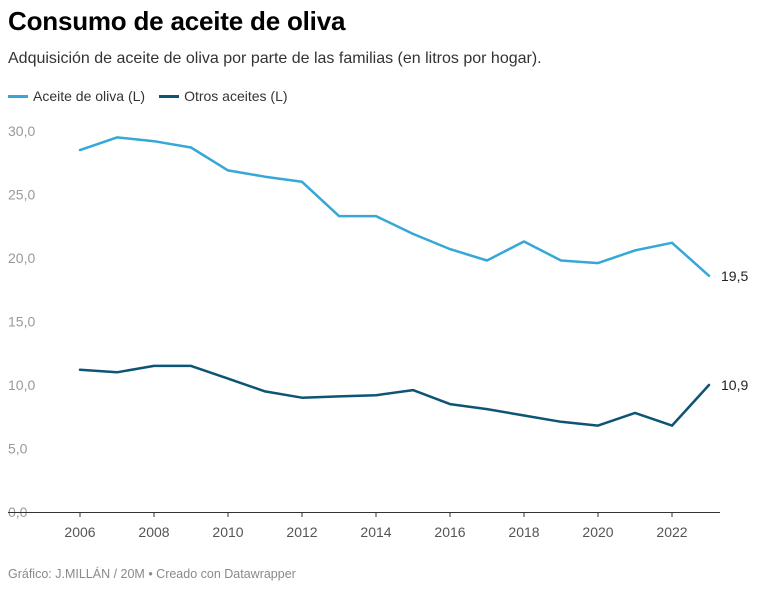 This screenshot has height=589, width=768. I want to click on y-tick-label: 10,0, so click(21, 385).